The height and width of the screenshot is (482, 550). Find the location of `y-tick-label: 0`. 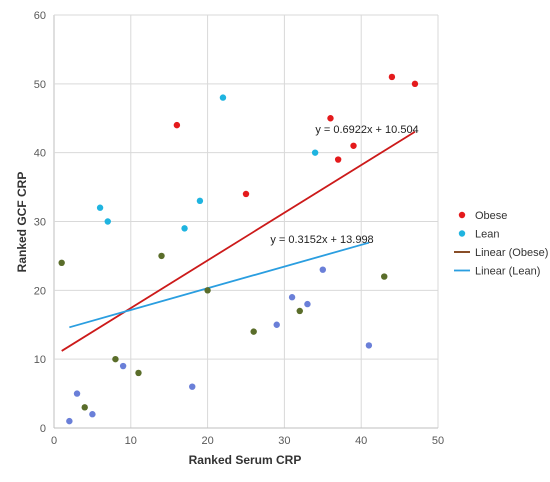

y-tick-label: 0 is located at coordinates (43, 429).